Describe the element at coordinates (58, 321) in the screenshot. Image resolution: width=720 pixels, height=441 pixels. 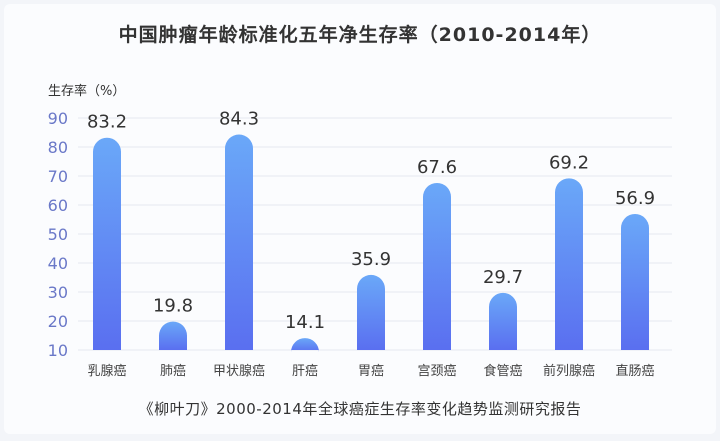
I see `y-tick-label: 20` at that location.